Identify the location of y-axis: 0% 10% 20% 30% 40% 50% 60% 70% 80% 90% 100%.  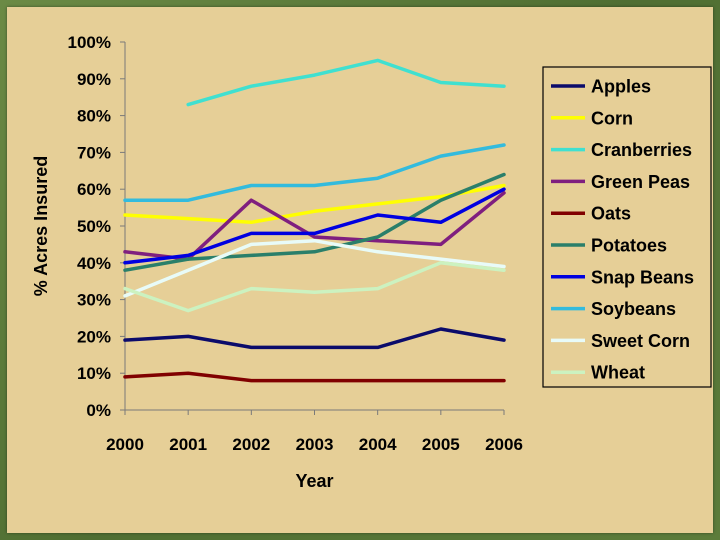
(97, 226).